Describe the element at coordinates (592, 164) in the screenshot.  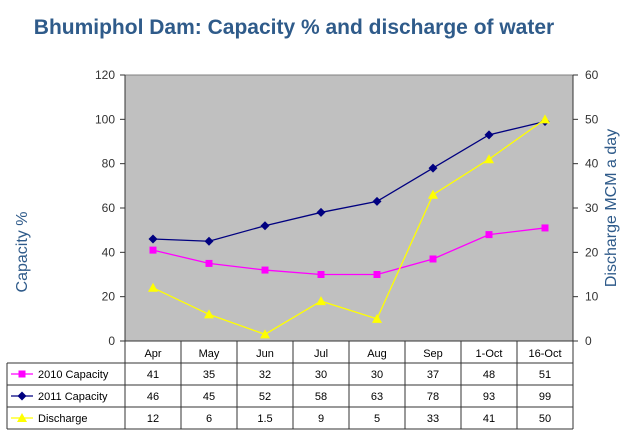
I see `y-right-tick-label: 40` at that location.